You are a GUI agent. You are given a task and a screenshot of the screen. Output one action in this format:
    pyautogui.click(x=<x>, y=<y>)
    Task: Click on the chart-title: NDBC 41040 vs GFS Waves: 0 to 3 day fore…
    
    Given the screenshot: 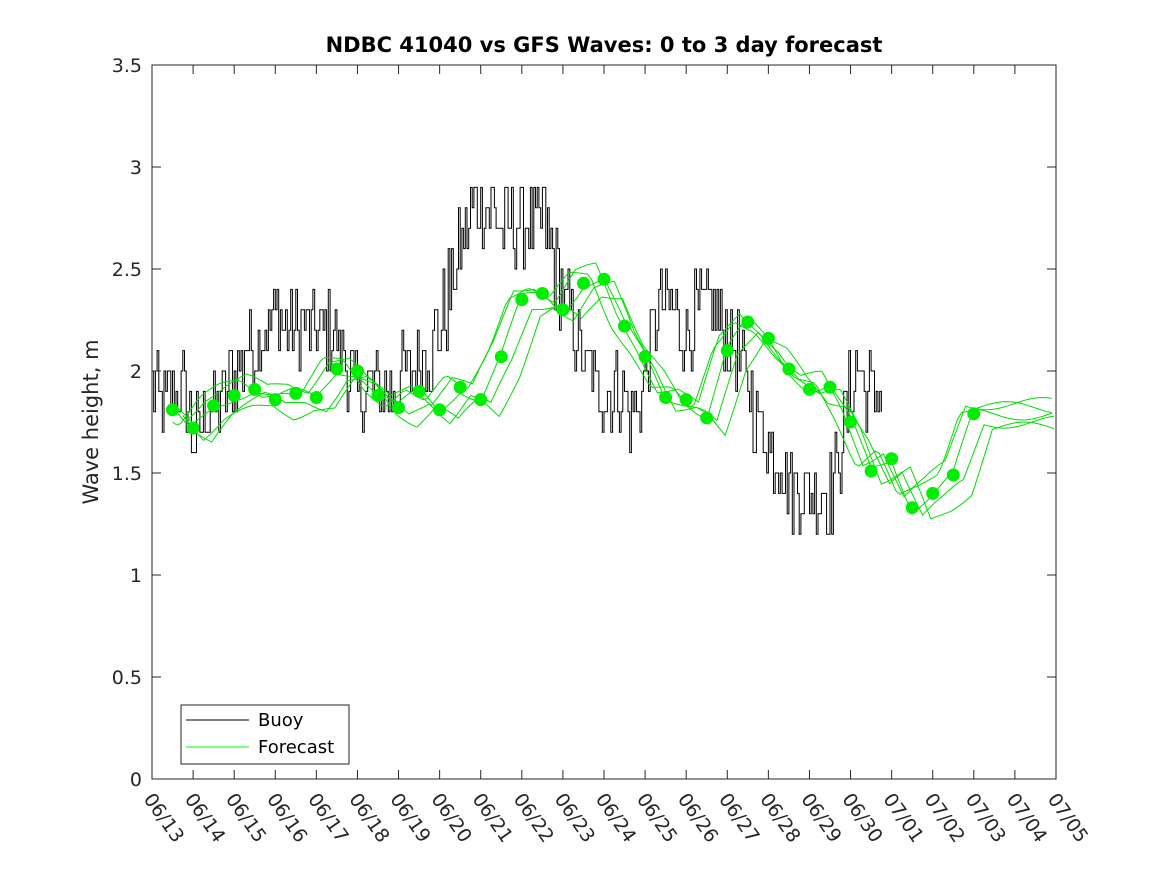 What is the action you would take?
    pyautogui.click(x=604, y=45)
    